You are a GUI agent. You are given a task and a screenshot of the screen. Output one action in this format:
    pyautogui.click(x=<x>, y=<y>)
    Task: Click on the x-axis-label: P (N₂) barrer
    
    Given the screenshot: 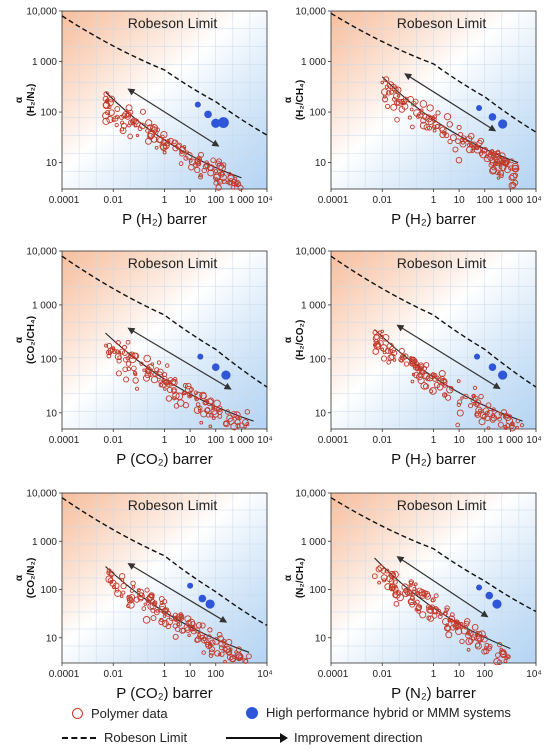 What is the action you would take?
    pyautogui.click(x=433, y=693)
    